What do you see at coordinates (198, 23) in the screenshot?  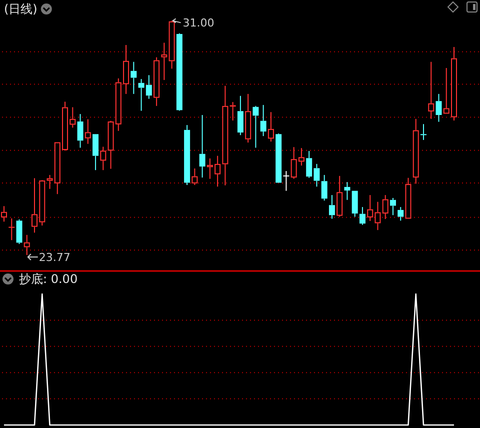 I see `annotation: 31.00` at bounding box center [198, 23].